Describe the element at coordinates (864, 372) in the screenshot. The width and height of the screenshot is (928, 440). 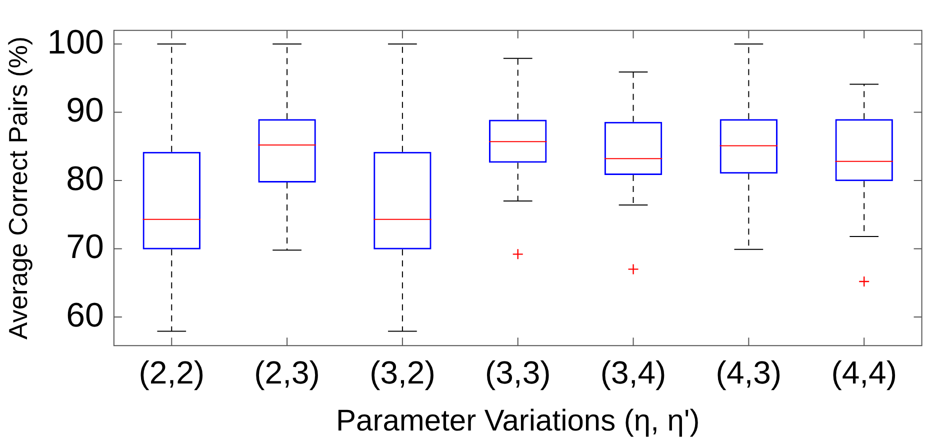
I see `x-tick-label: (4,4)` at that location.